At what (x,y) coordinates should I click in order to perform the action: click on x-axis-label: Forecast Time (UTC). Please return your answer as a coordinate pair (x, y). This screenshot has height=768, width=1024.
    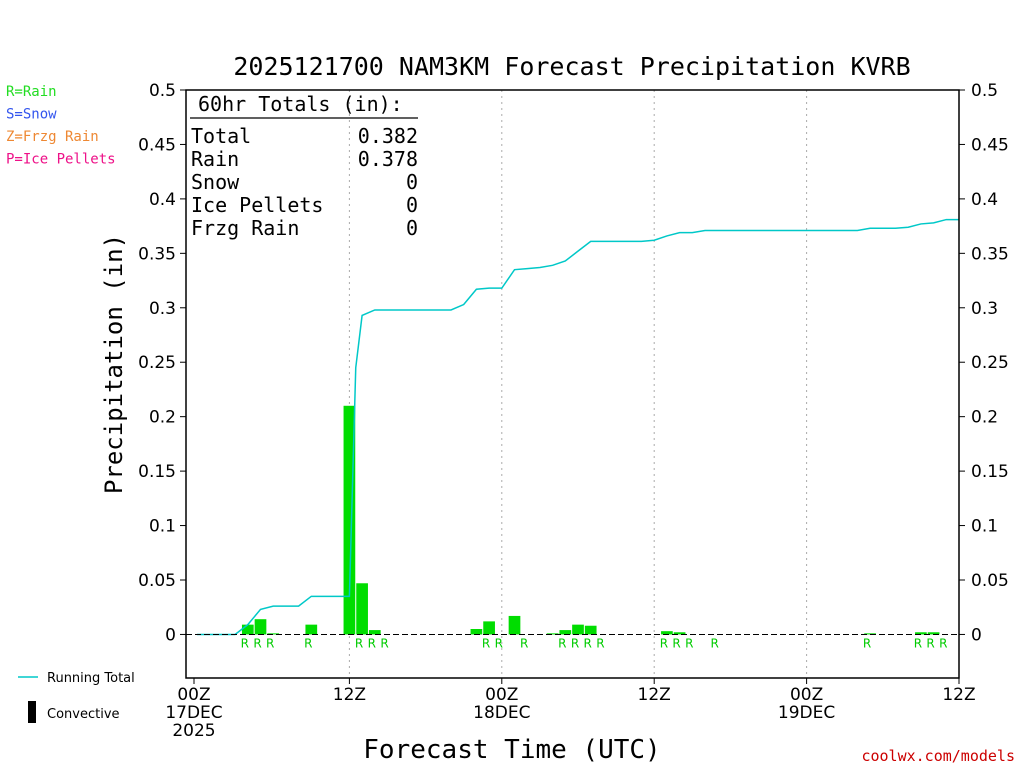
    Looking at the image, I should click on (511, 750).